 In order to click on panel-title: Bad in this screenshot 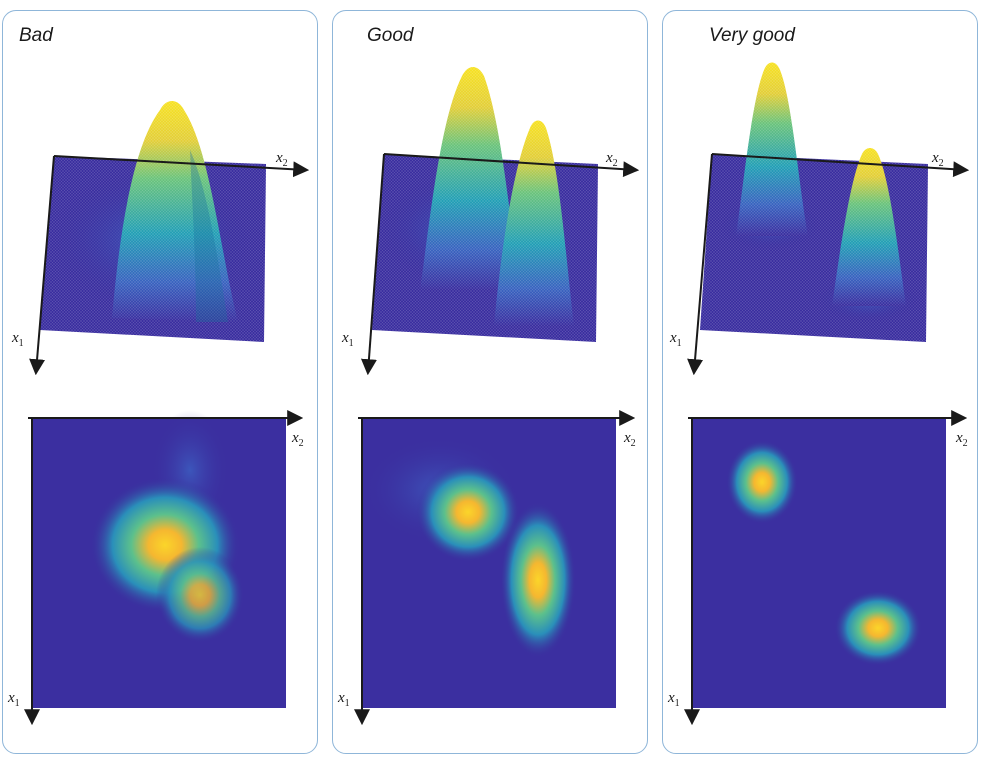, I will do `click(36, 35)`.